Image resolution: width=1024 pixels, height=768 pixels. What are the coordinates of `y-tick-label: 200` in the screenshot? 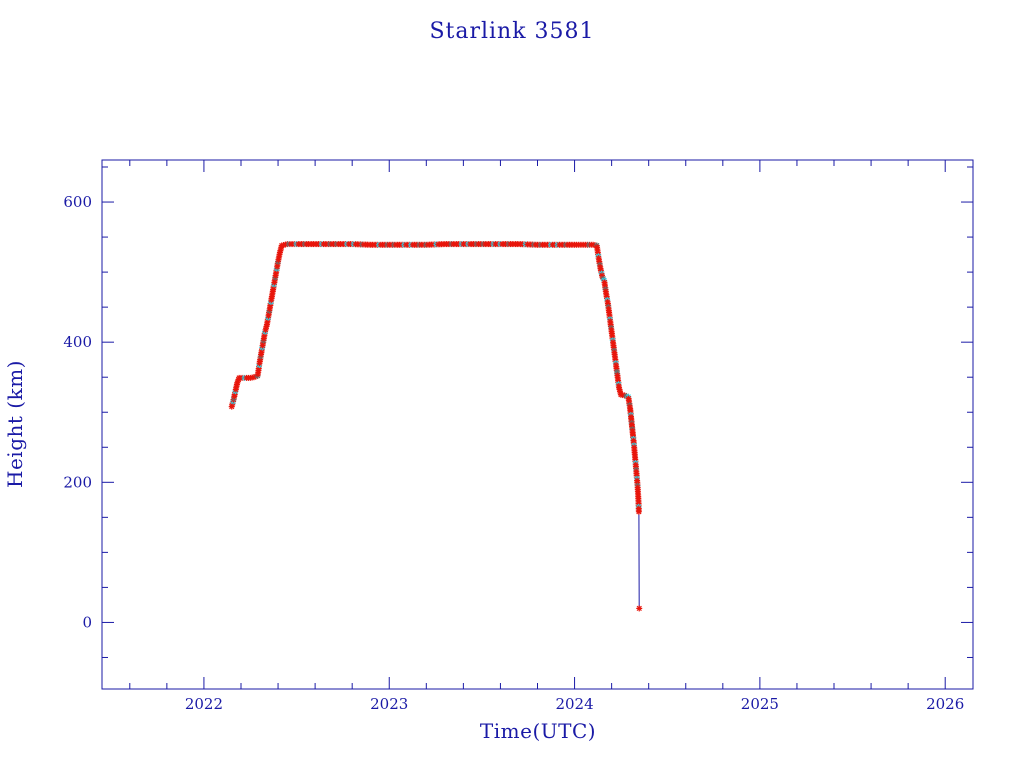 It's located at (77, 482).